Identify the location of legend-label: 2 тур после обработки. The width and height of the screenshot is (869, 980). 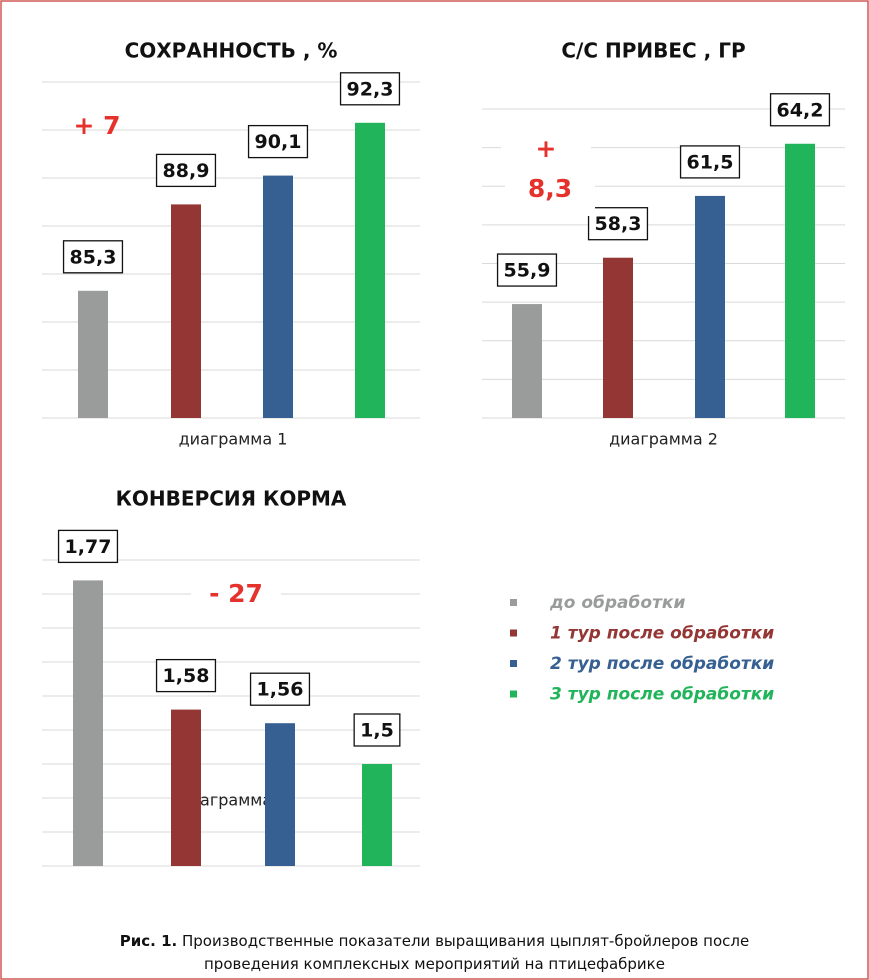
(662, 664).